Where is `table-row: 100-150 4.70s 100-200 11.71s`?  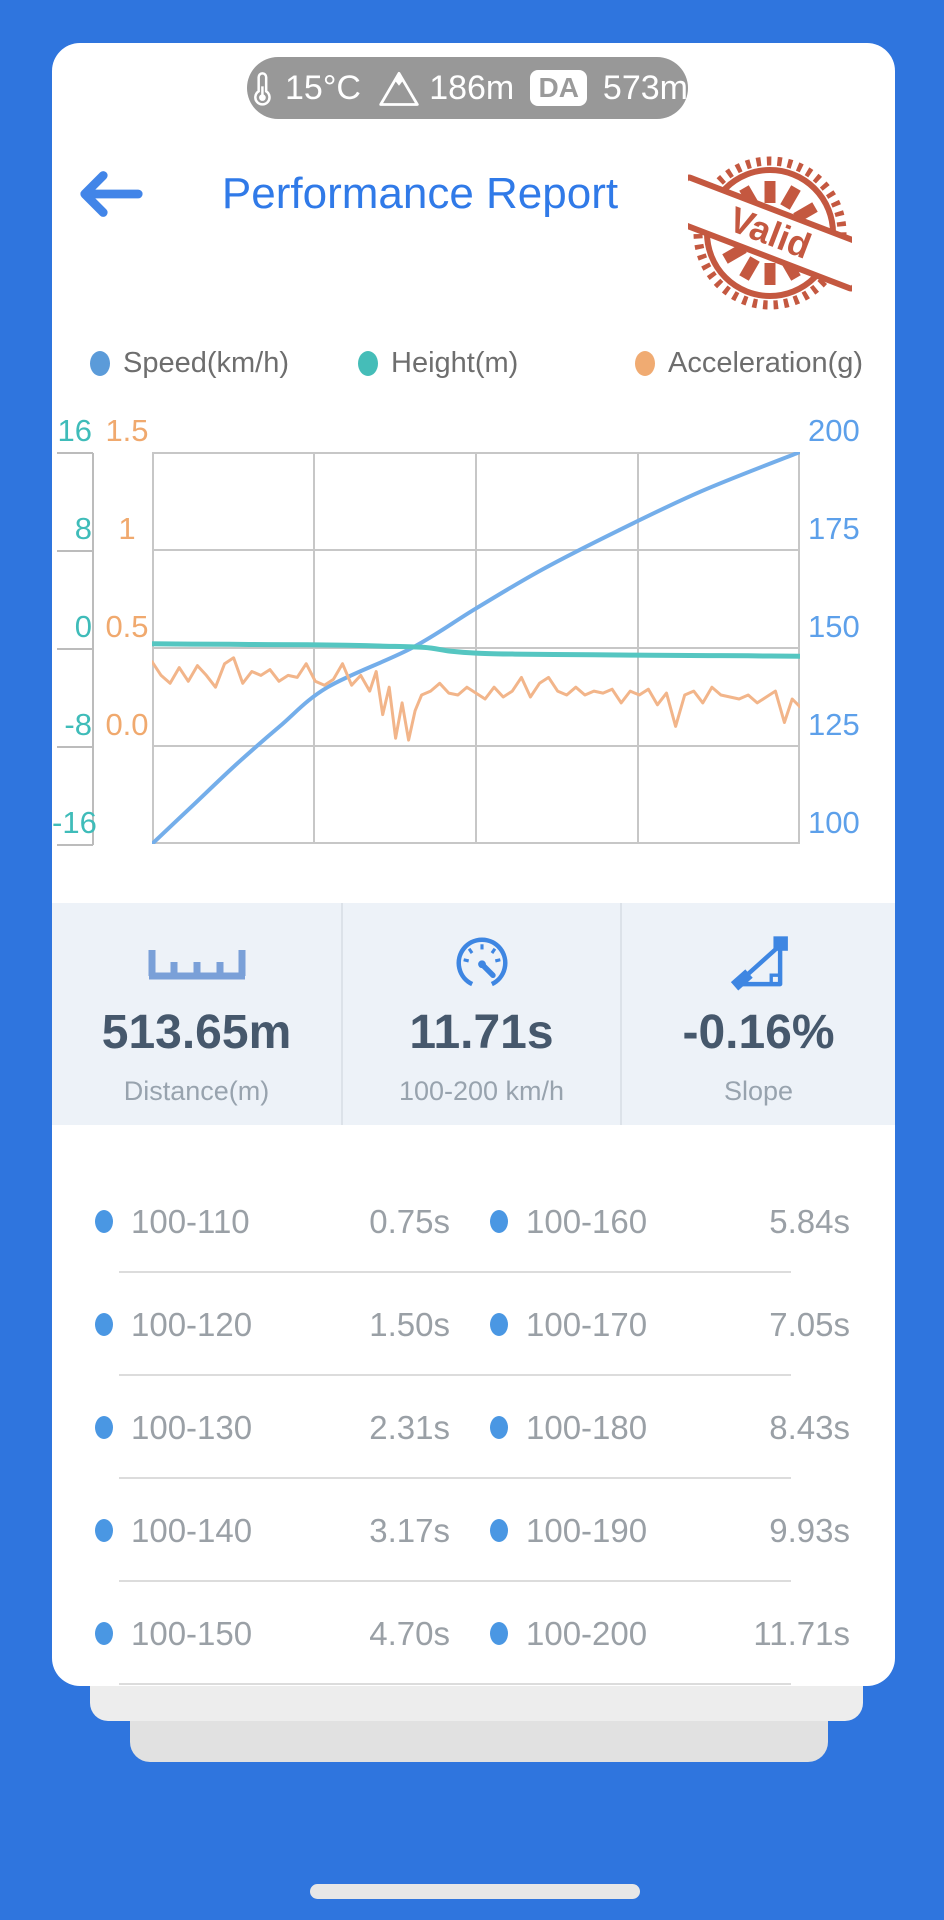
table-row: 100-150 4.70s 100-200 11.71s is located at coordinates (473, 1633).